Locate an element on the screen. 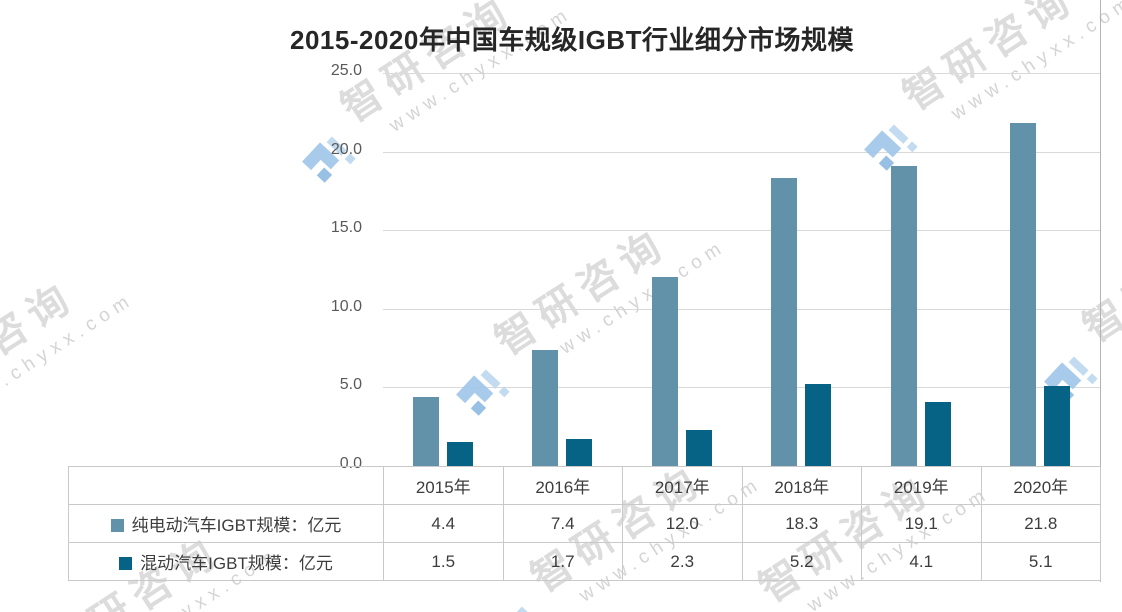 This screenshot has height=612, width=1122. y-axis-tick-label: 25.0 is located at coordinates (346, 70).